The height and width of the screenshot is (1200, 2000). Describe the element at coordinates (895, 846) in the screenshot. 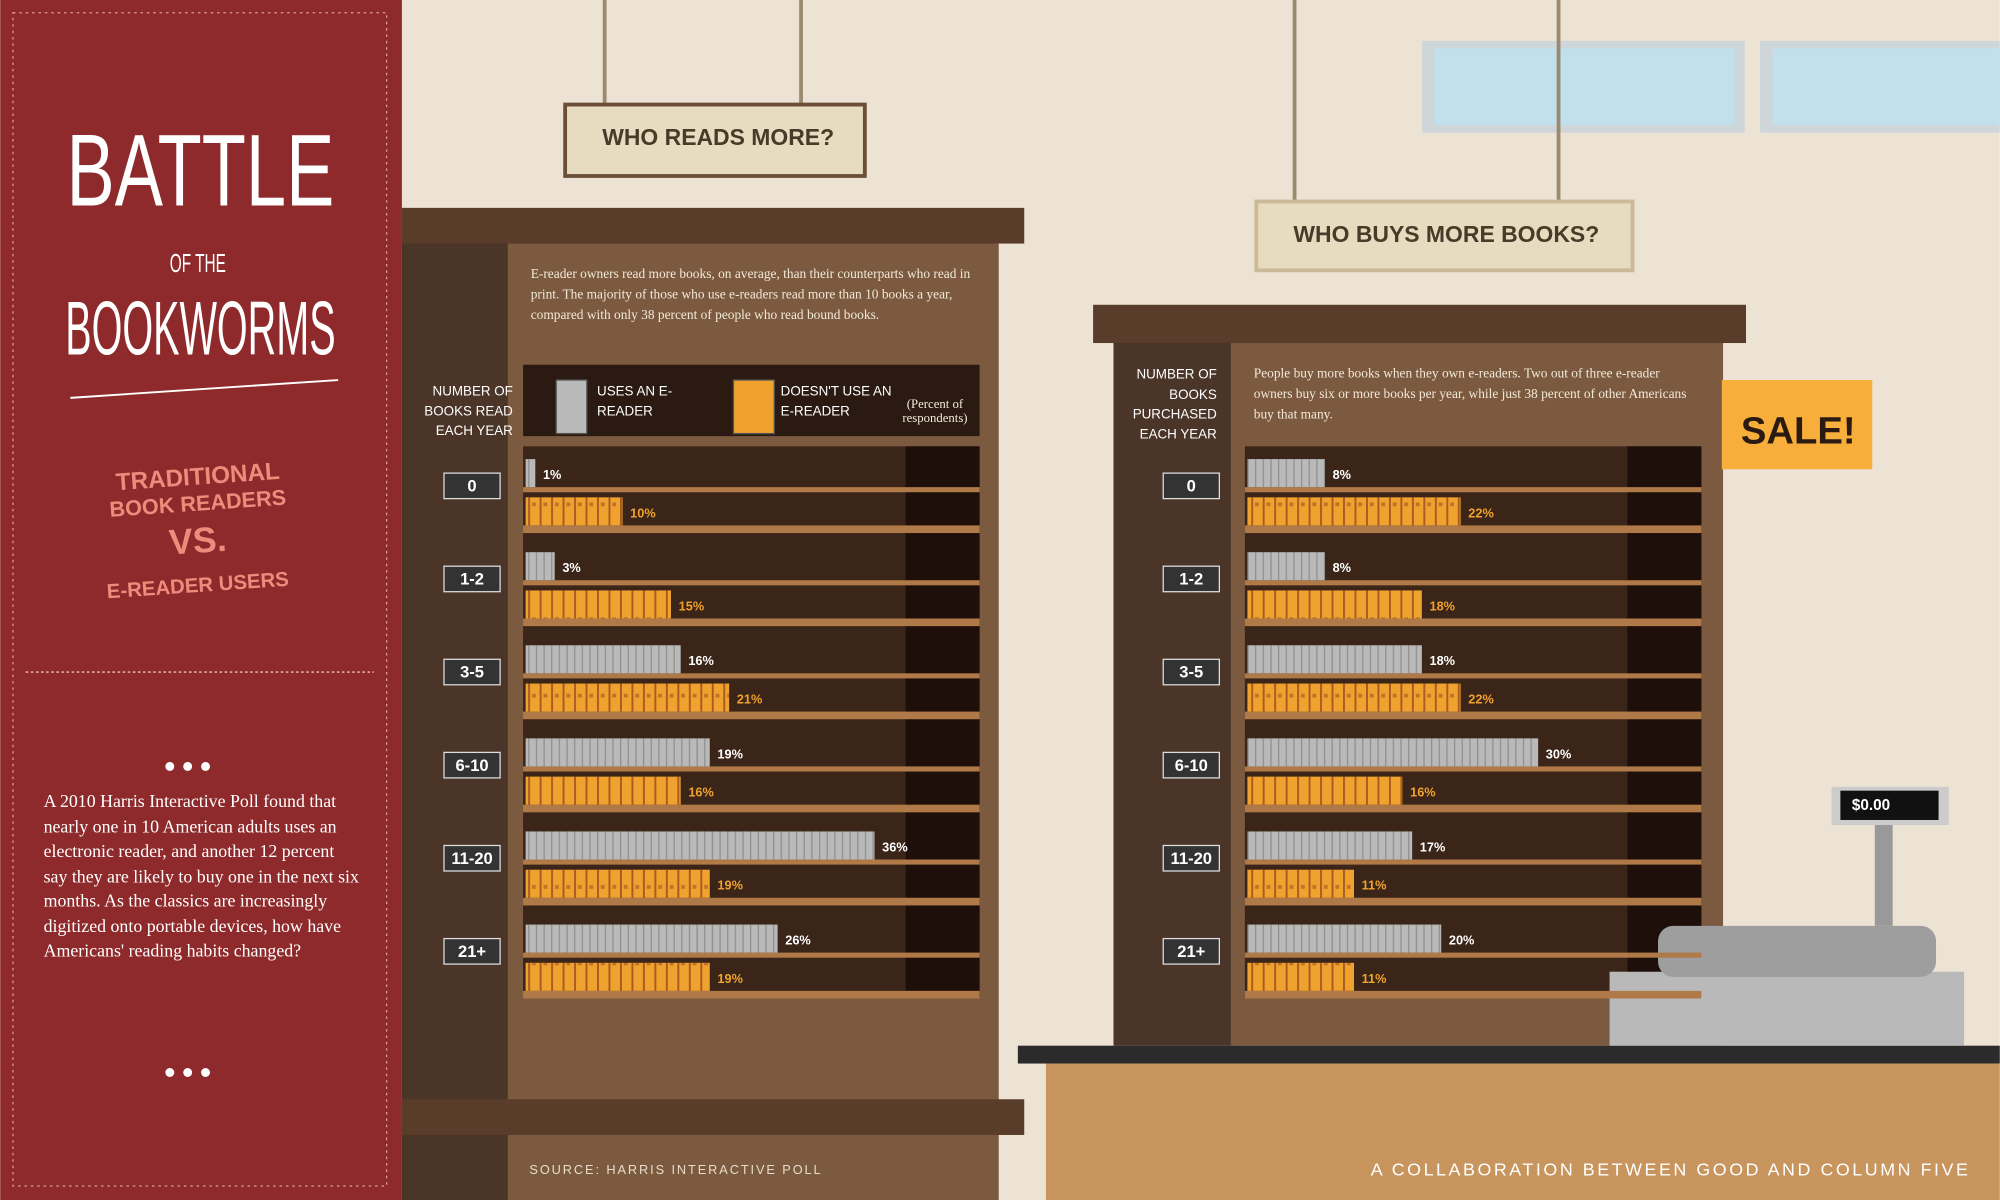

I see `value-label: 36%` at that location.